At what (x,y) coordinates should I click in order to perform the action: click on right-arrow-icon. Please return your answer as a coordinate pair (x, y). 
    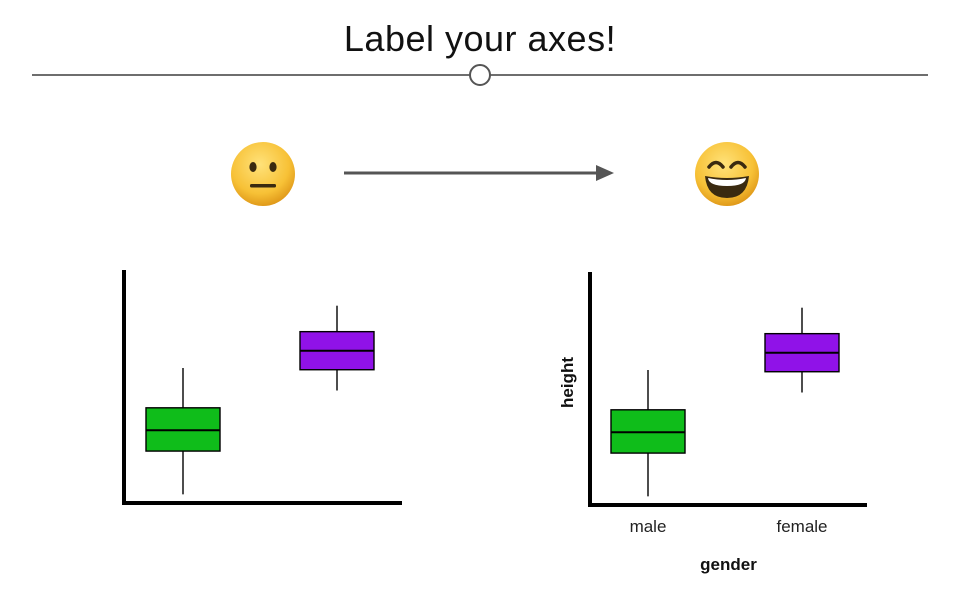
    Looking at the image, I should click on (479, 173).